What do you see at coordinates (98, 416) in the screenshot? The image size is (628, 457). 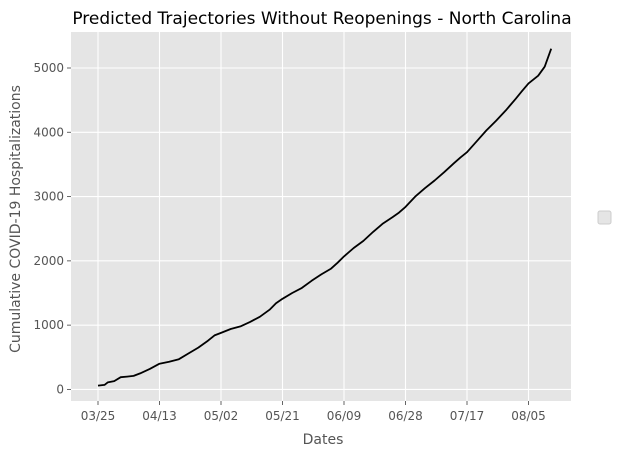 I see `x-tick-label: 03/25` at bounding box center [98, 416].